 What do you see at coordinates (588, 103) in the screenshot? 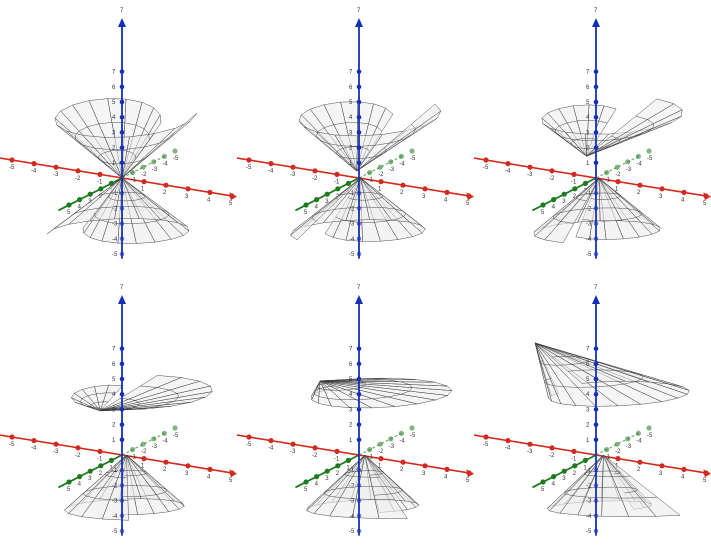
I see `z-tick-label: 5` at bounding box center [588, 103].